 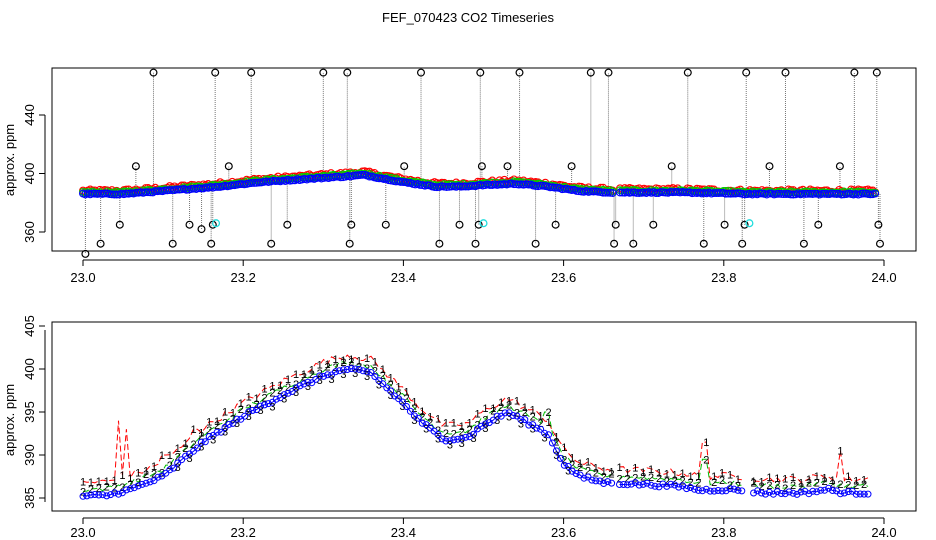 I want to click on bottom-y-axis: 385 390 395 400 405, so click(x=34, y=412).